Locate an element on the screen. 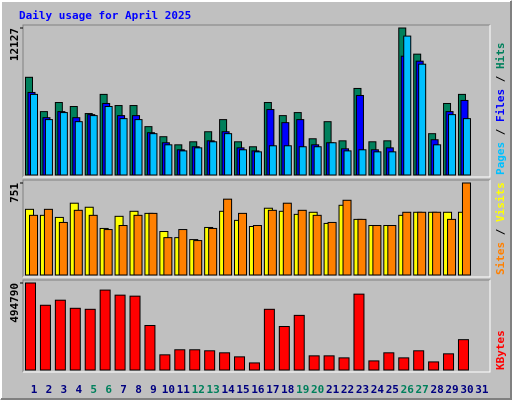 The image size is (512, 400). x-tick-label: 18 is located at coordinates (287, 389).